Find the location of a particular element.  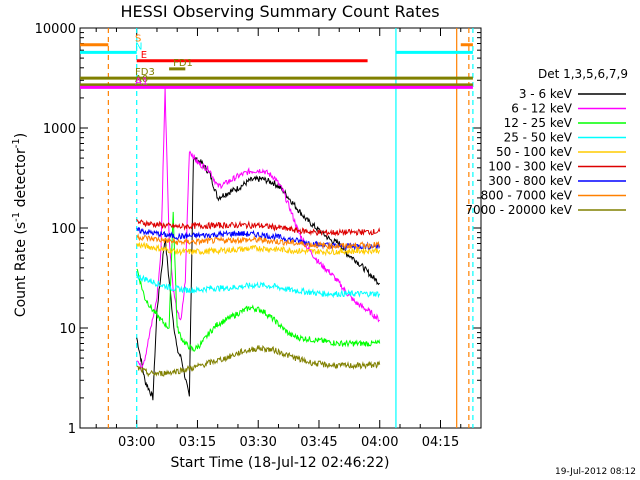

legend-label: 300 - 800 keV is located at coordinates (530, 181).